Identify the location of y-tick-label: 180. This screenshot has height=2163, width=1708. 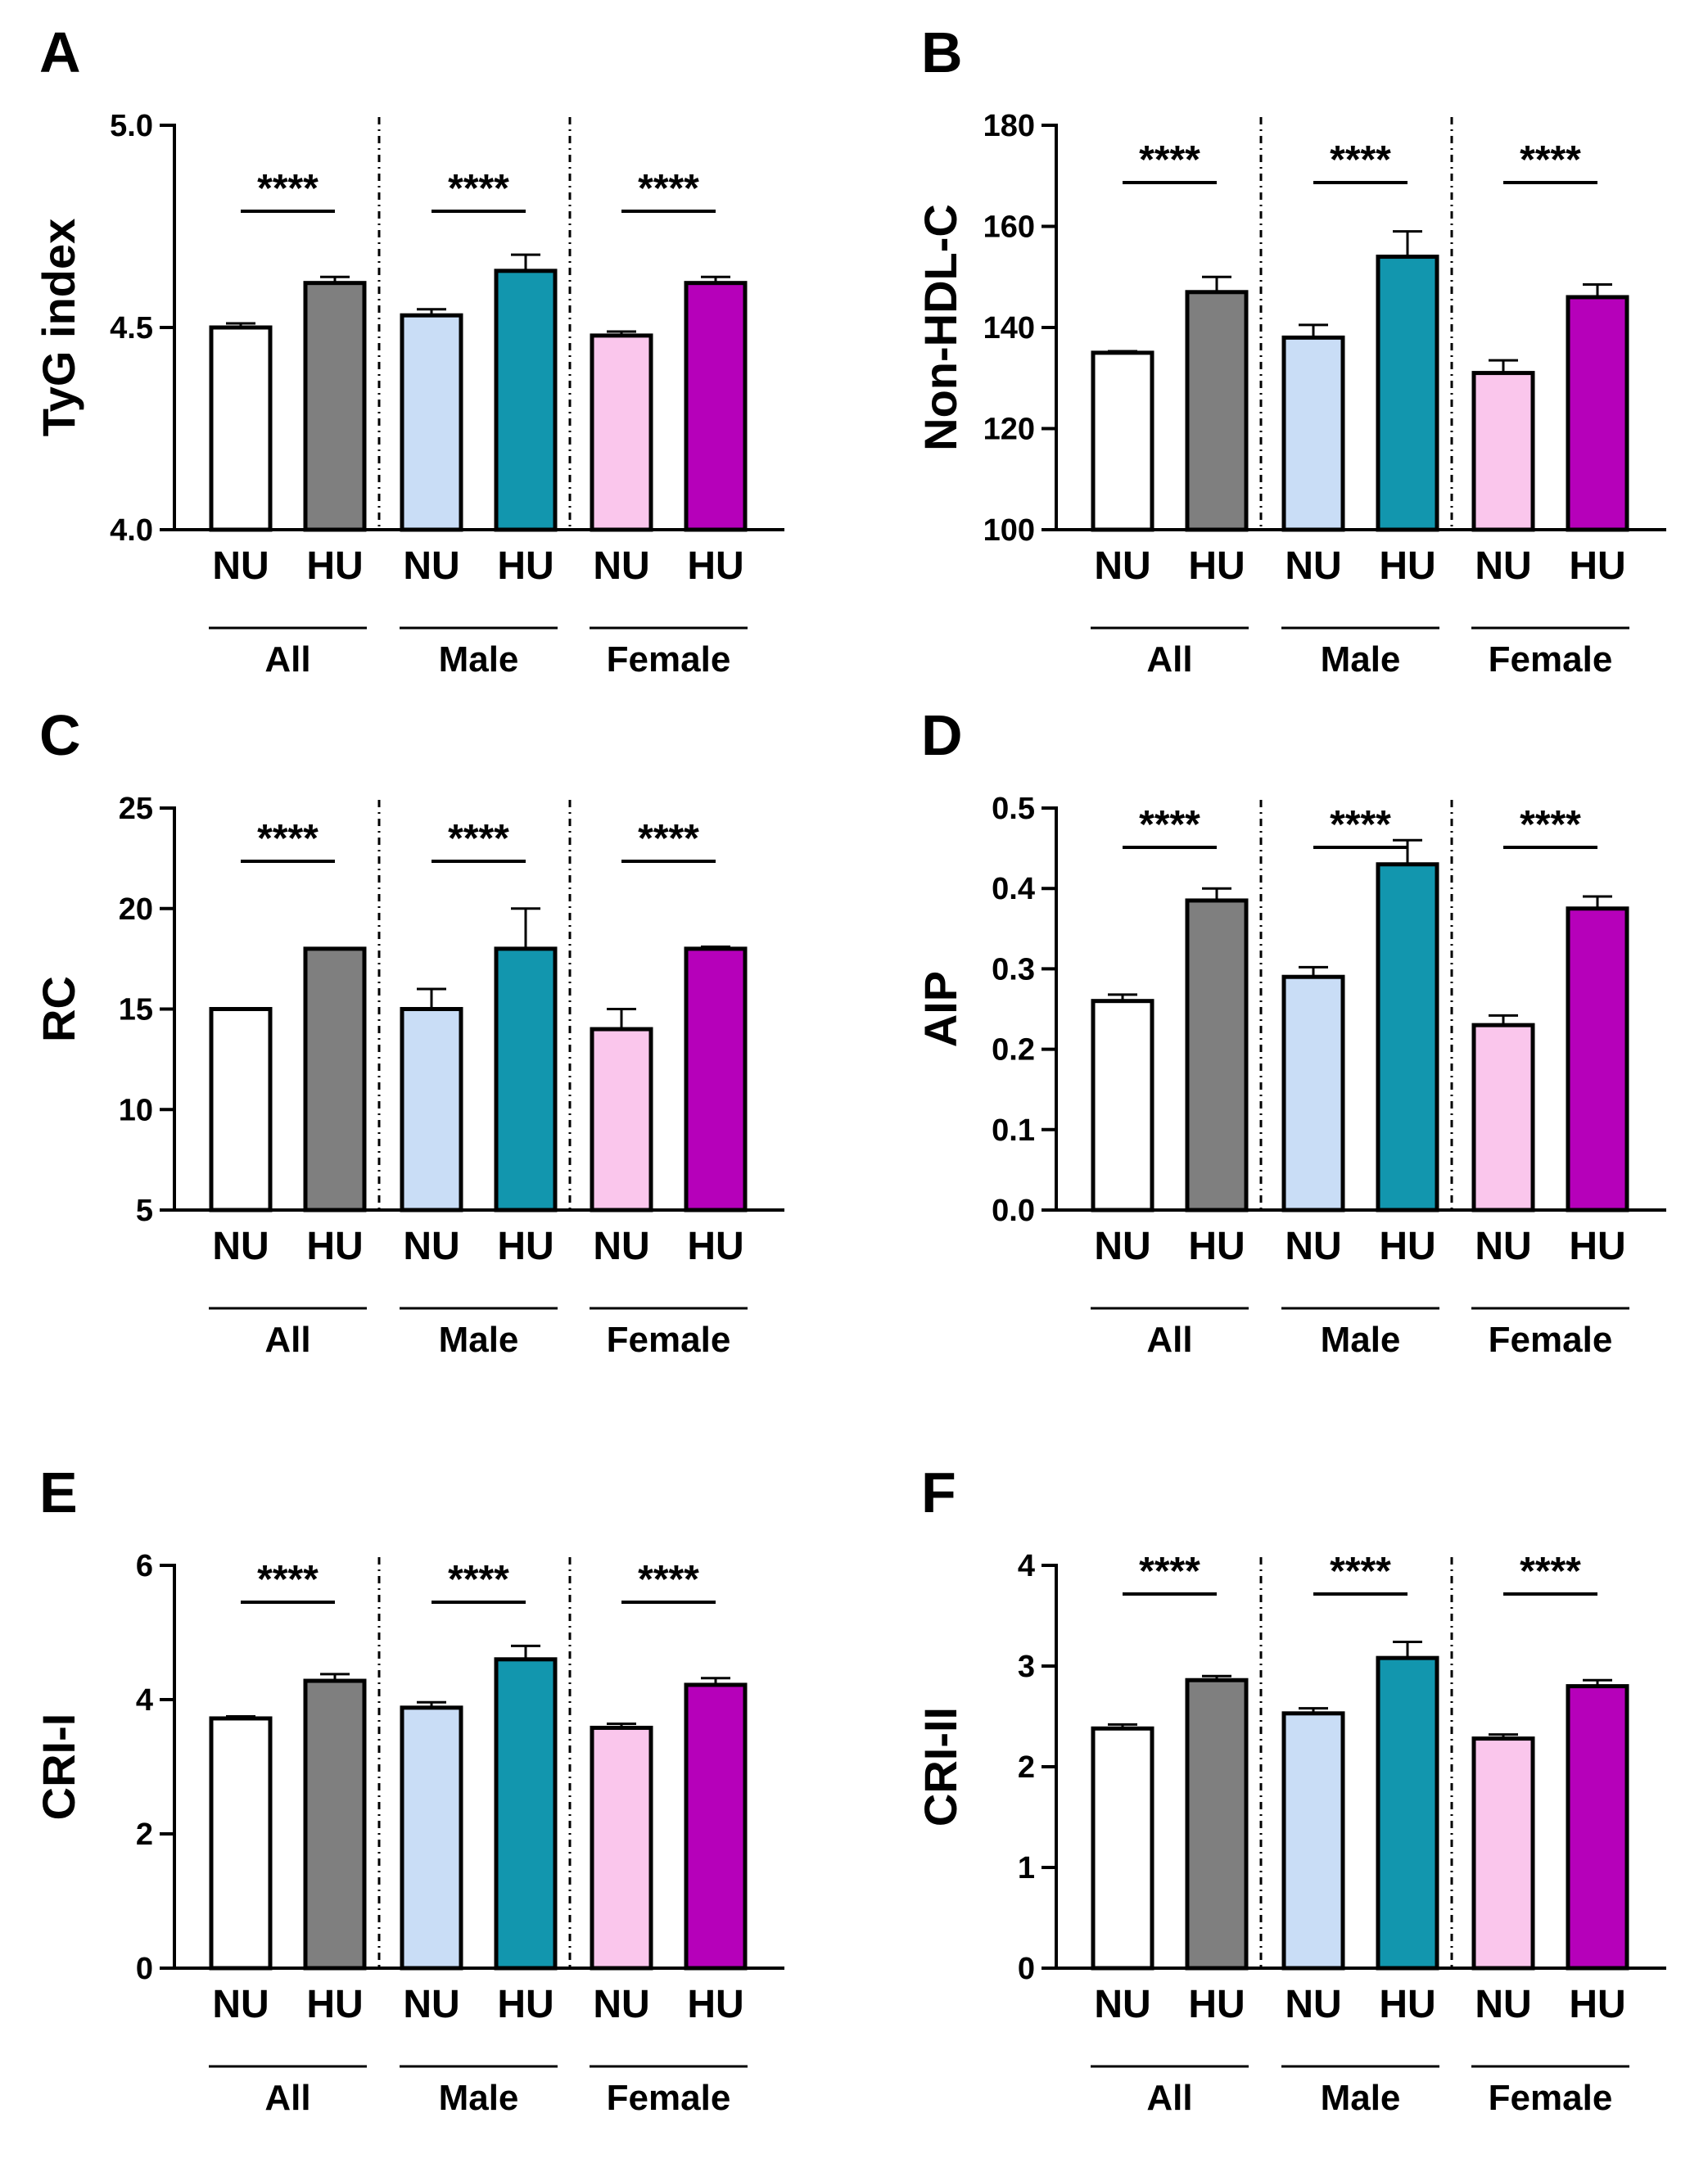
(1009, 126).